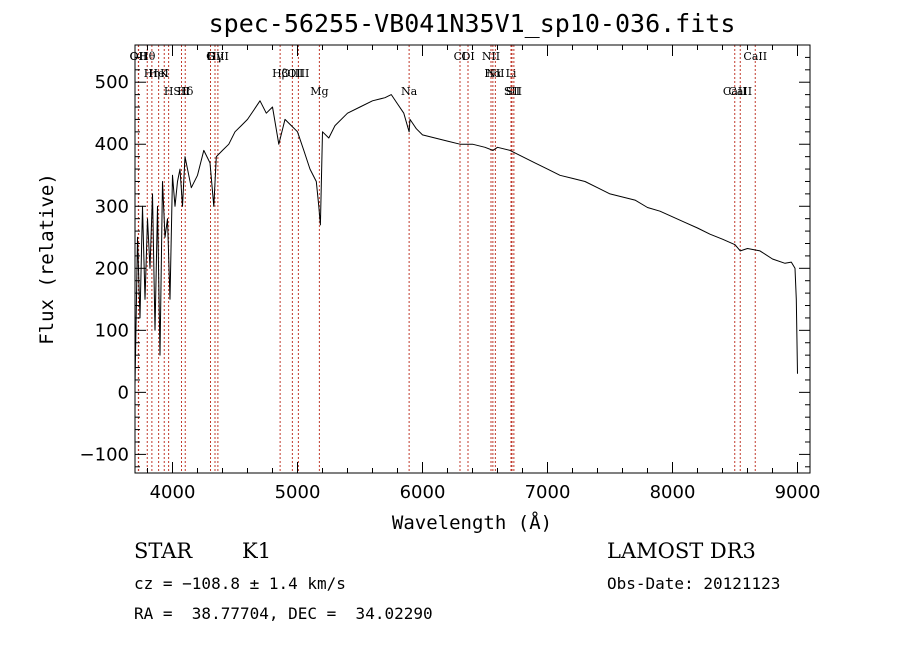 This screenshot has height=649, width=900. Describe the element at coordinates (112, 206) in the screenshot. I see `y-tick-label: 300` at that location.